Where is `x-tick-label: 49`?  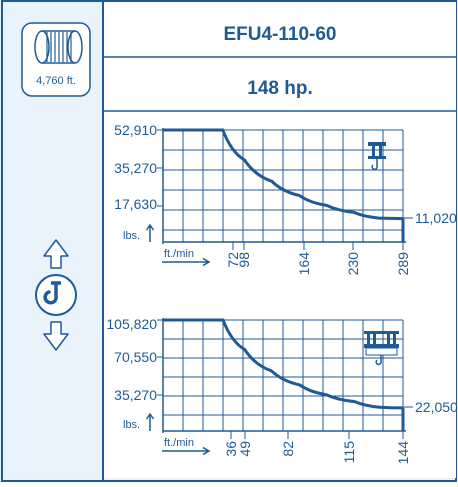
x-tick-label: 49 is located at coordinates (245, 449).